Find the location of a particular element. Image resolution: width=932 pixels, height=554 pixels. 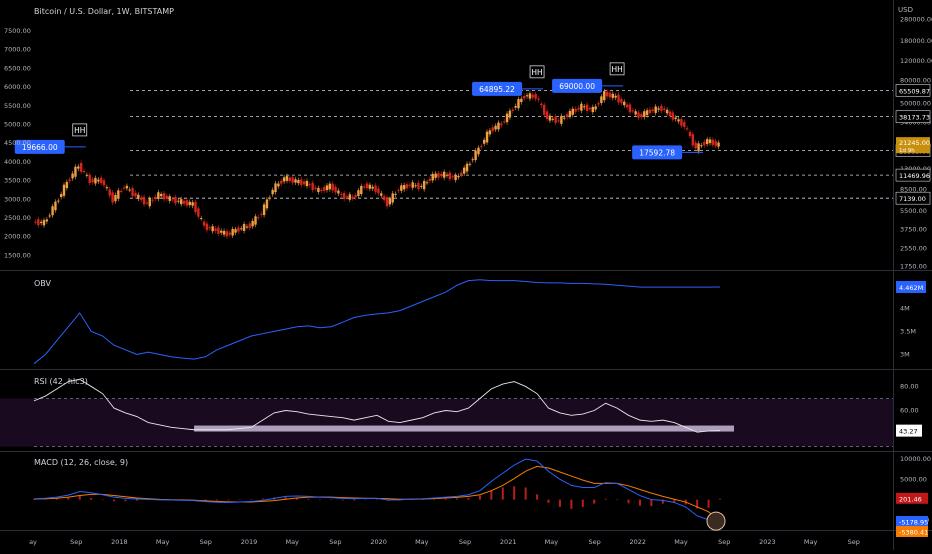

price-annotation-value: 69000.00 is located at coordinates (577, 86).